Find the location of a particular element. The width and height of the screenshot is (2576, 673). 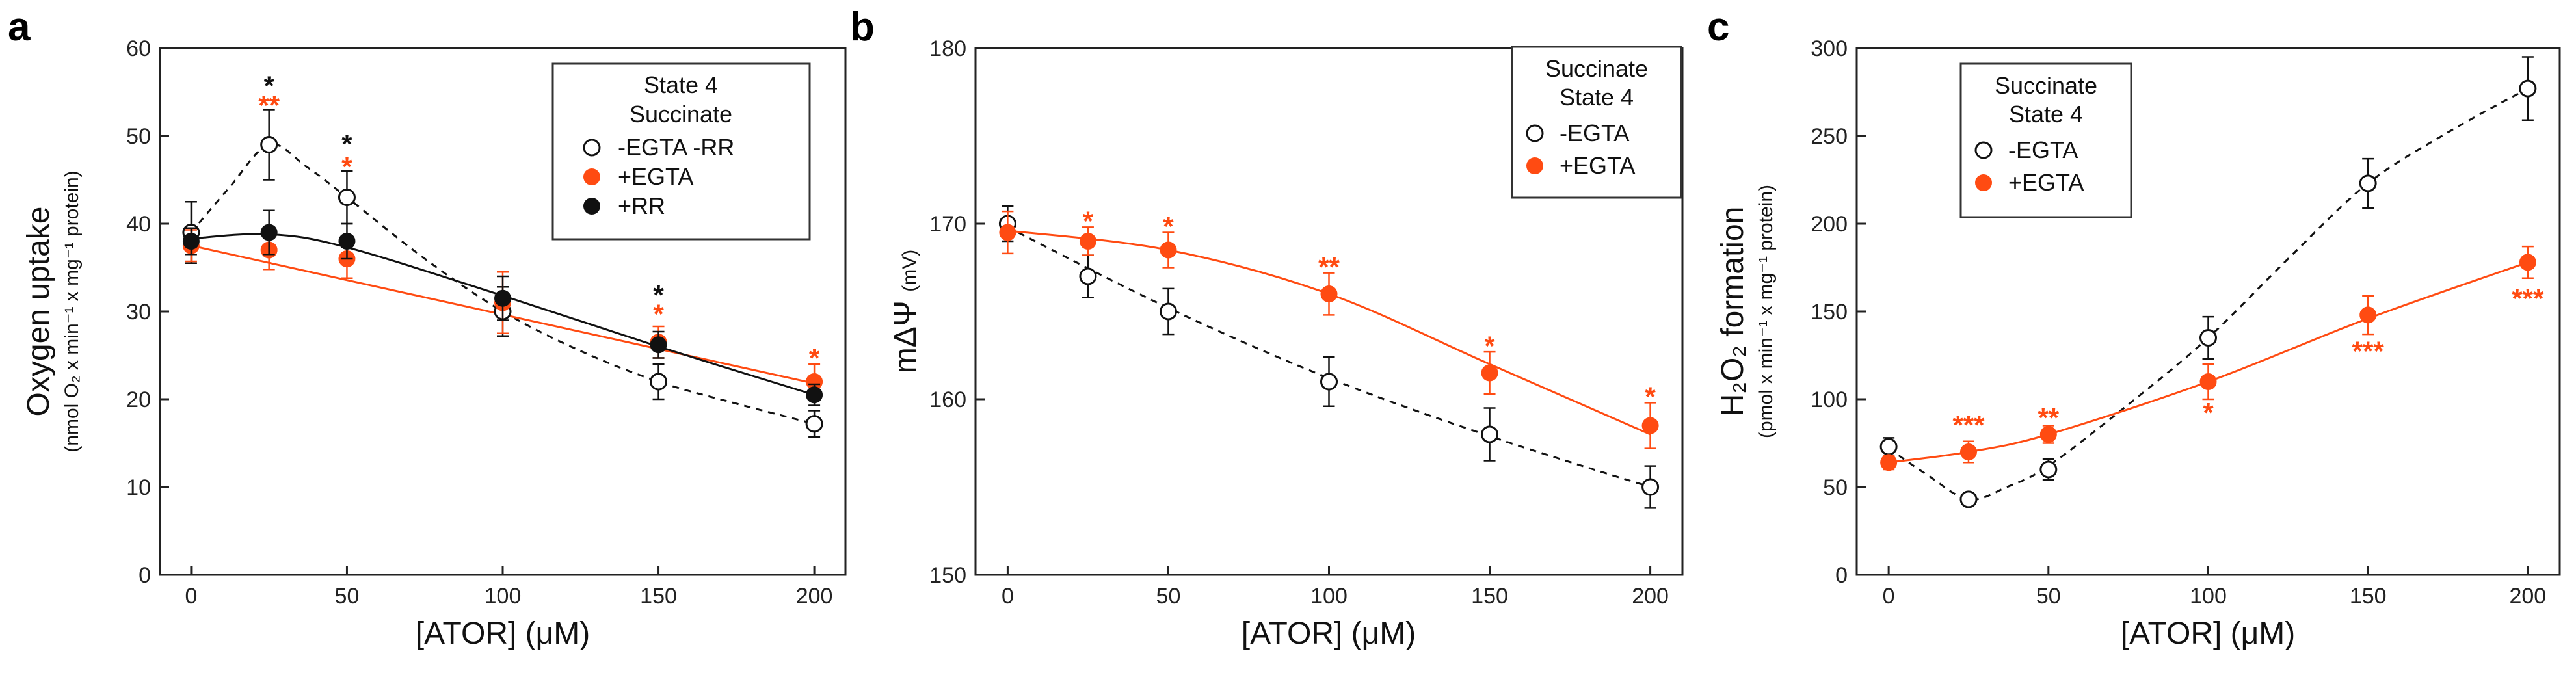

legend-marker-egta-a is located at coordinates (591, 177).